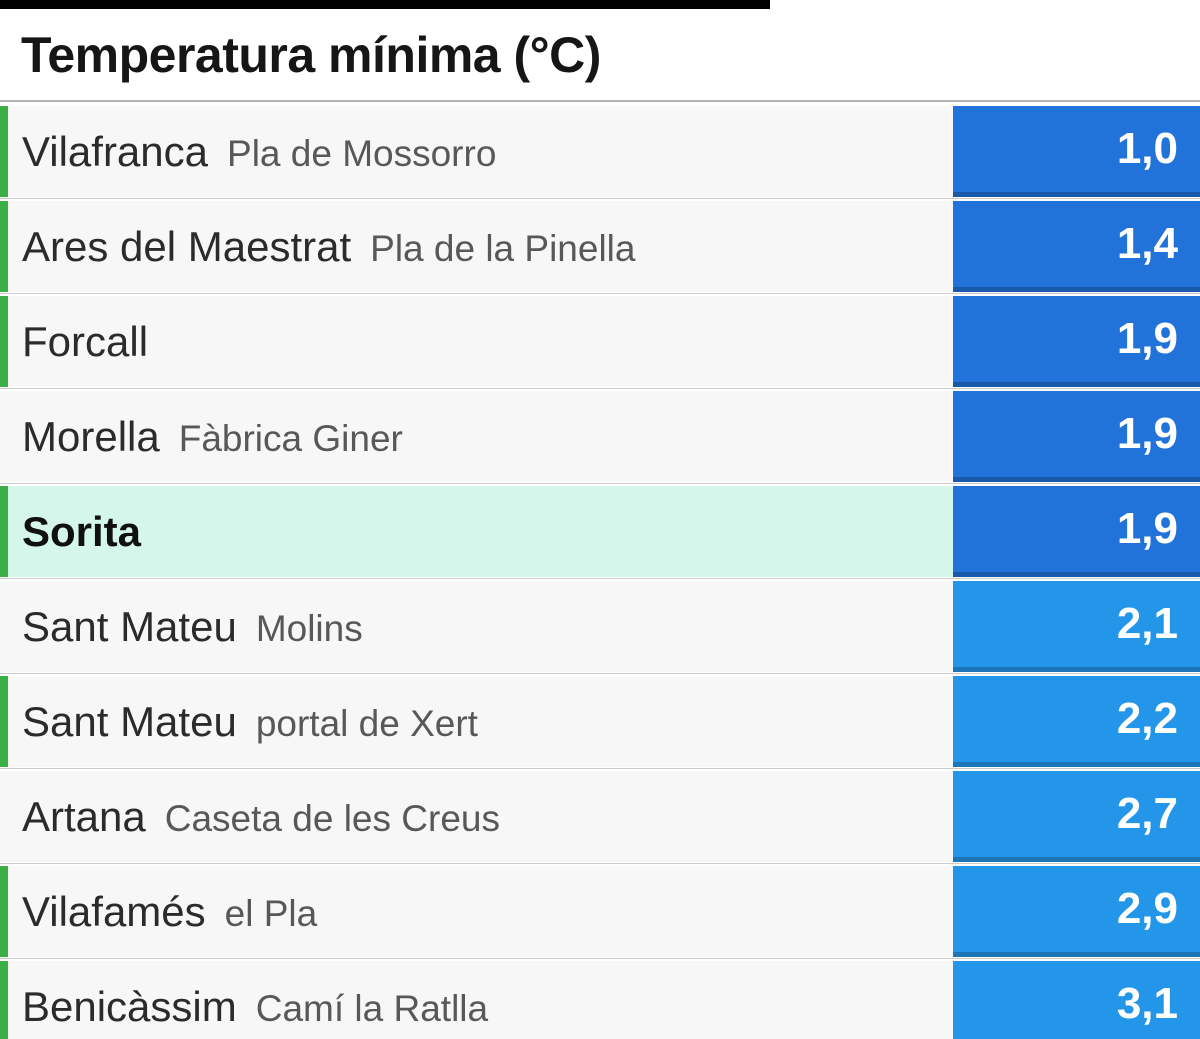 The width and height of the screenshot is (1200, 1039). I want to click on station-name: Camí la Ratlla, so click(372, 1008).